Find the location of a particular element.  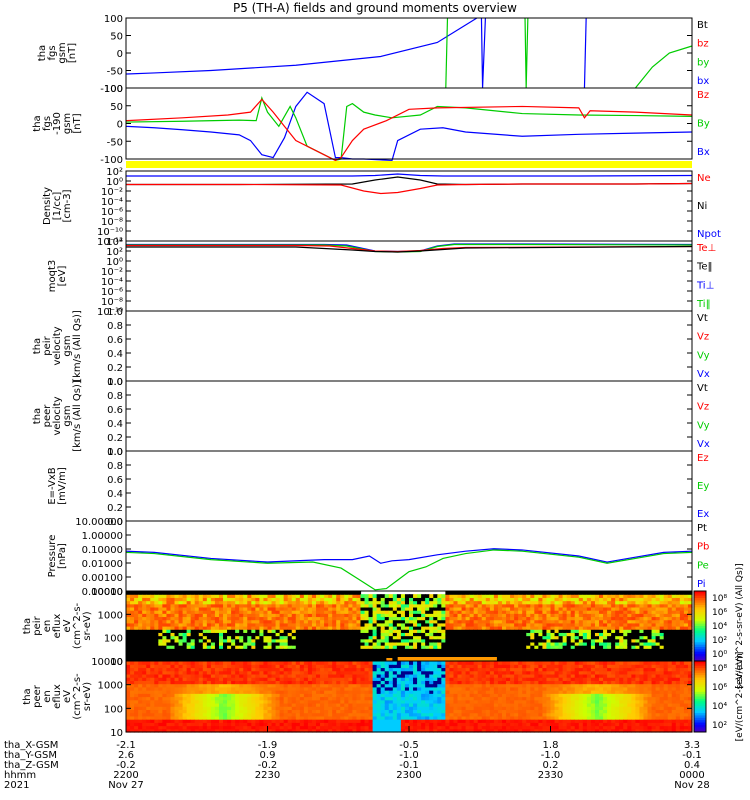

series-line-Te‖ is located at coordinates (409, 249).